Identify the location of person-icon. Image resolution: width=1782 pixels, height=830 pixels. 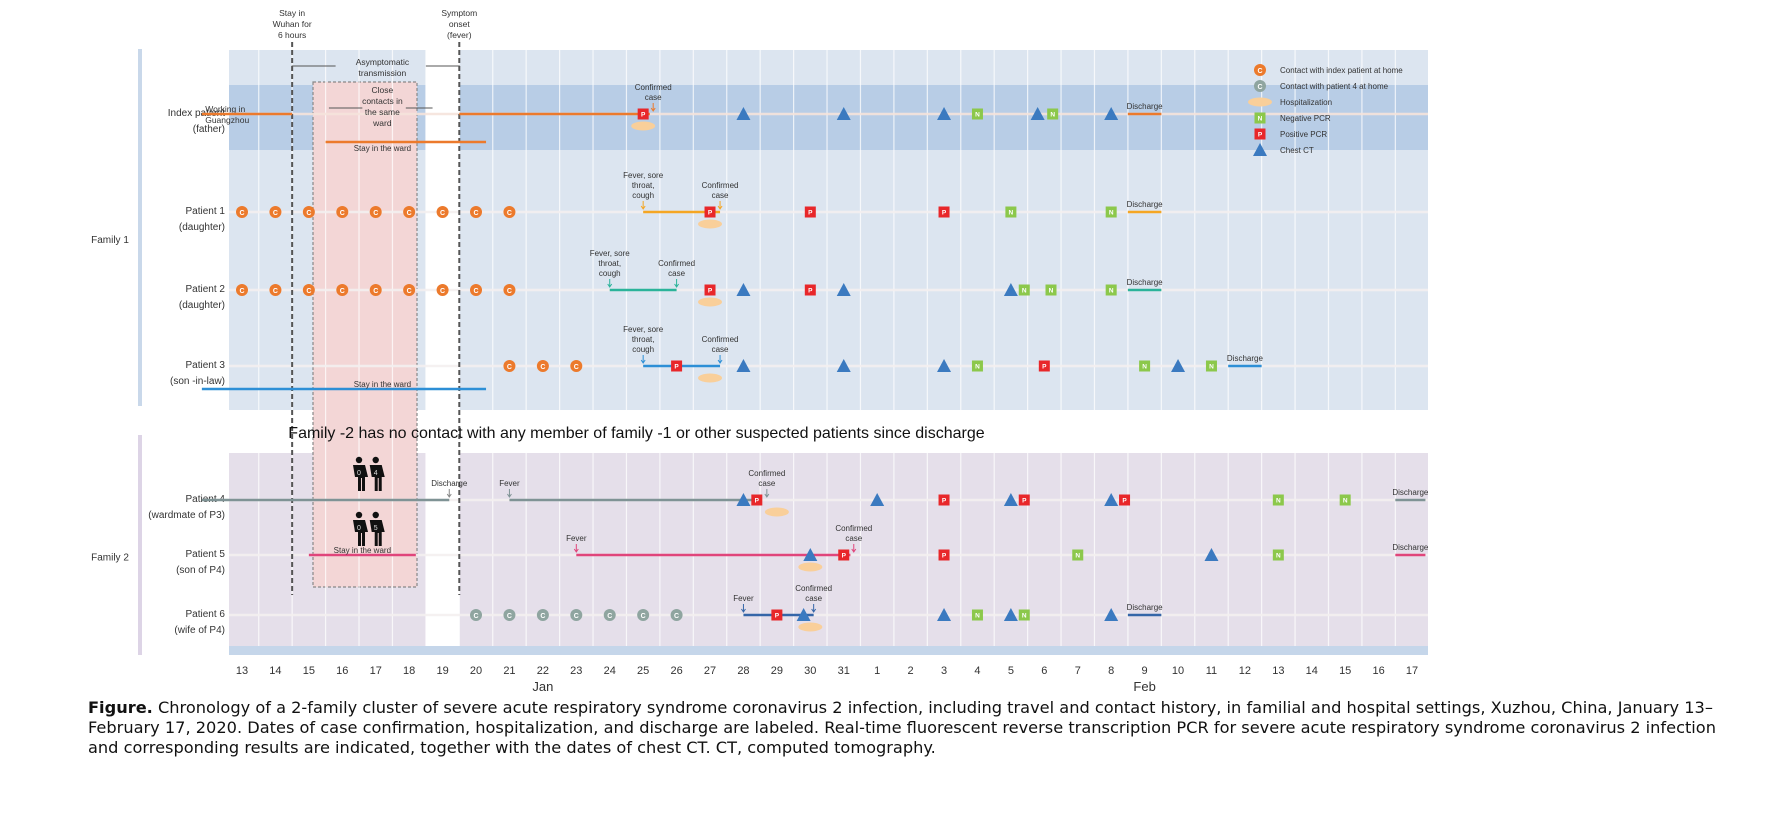
(361, 473).